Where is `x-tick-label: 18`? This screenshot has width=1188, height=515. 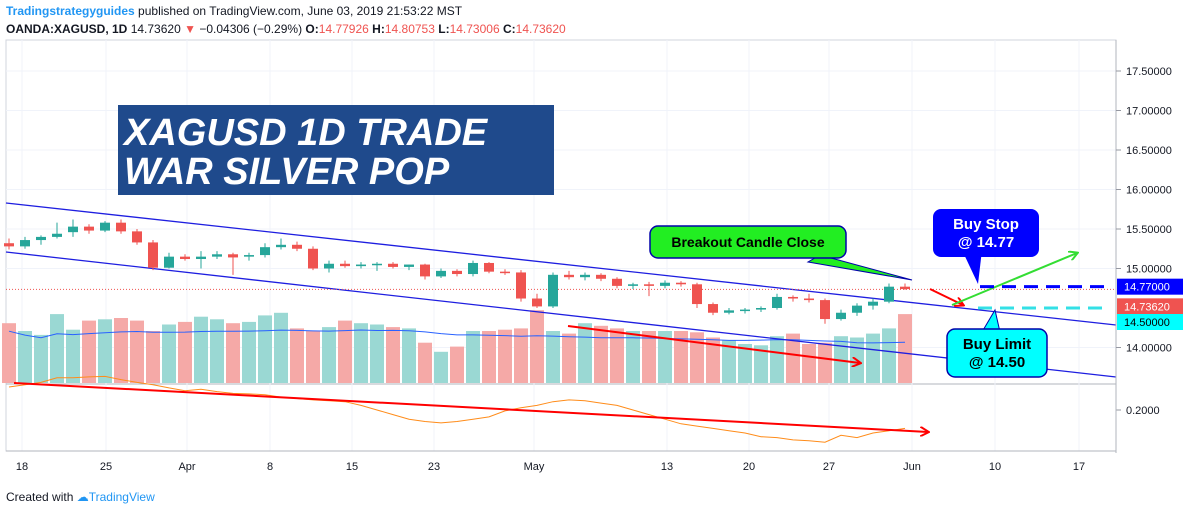 x-tick-label: 18 is located at coordinates (22, 467).